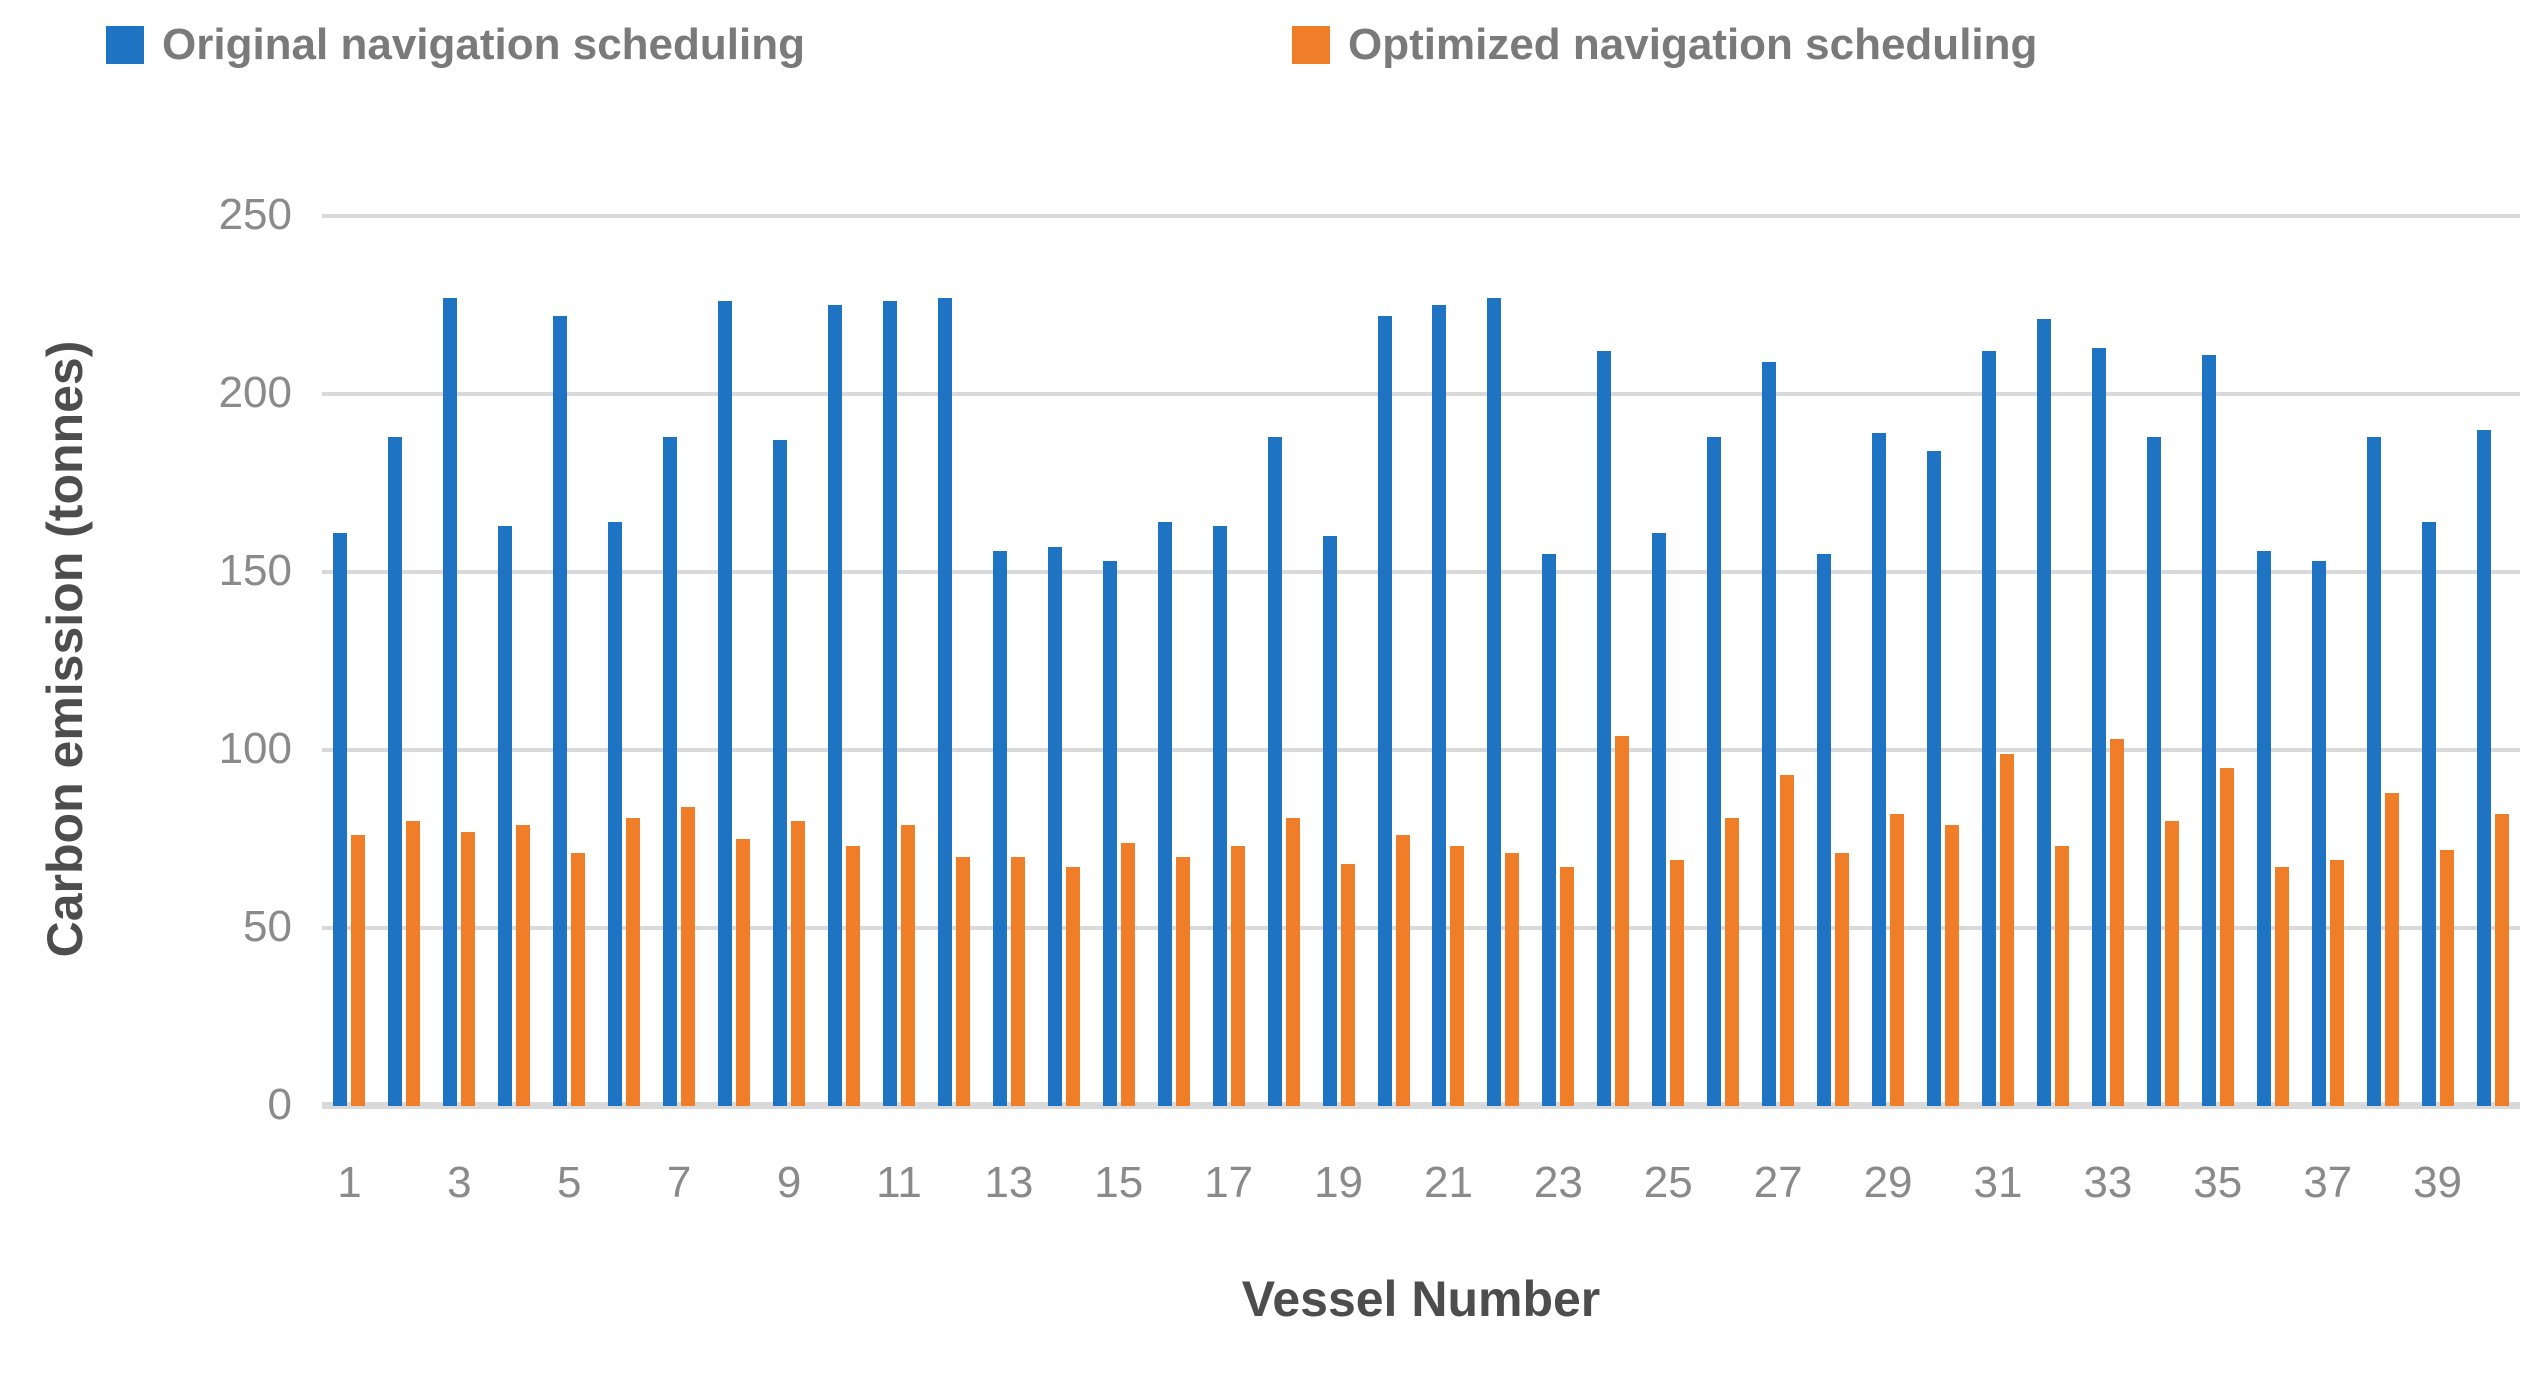 This screenshot has width=2548, height=1395. Describe the element at coordinates (1998, 1182) in the screenshot. I see `x-tick-label-31: 31` at that location.